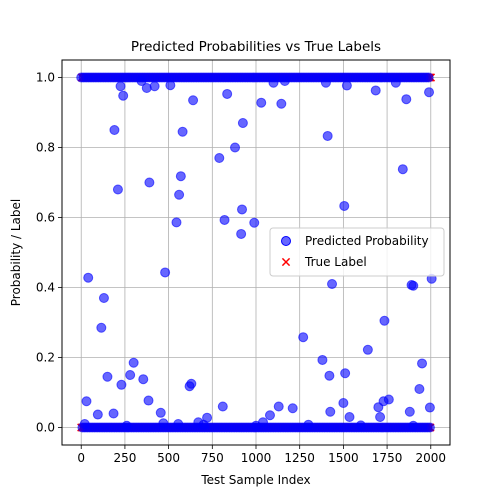 This screenshot has height=500, width=500. I want to click on legend-entry-predicted: Predicted Probability, so click(367, 241).